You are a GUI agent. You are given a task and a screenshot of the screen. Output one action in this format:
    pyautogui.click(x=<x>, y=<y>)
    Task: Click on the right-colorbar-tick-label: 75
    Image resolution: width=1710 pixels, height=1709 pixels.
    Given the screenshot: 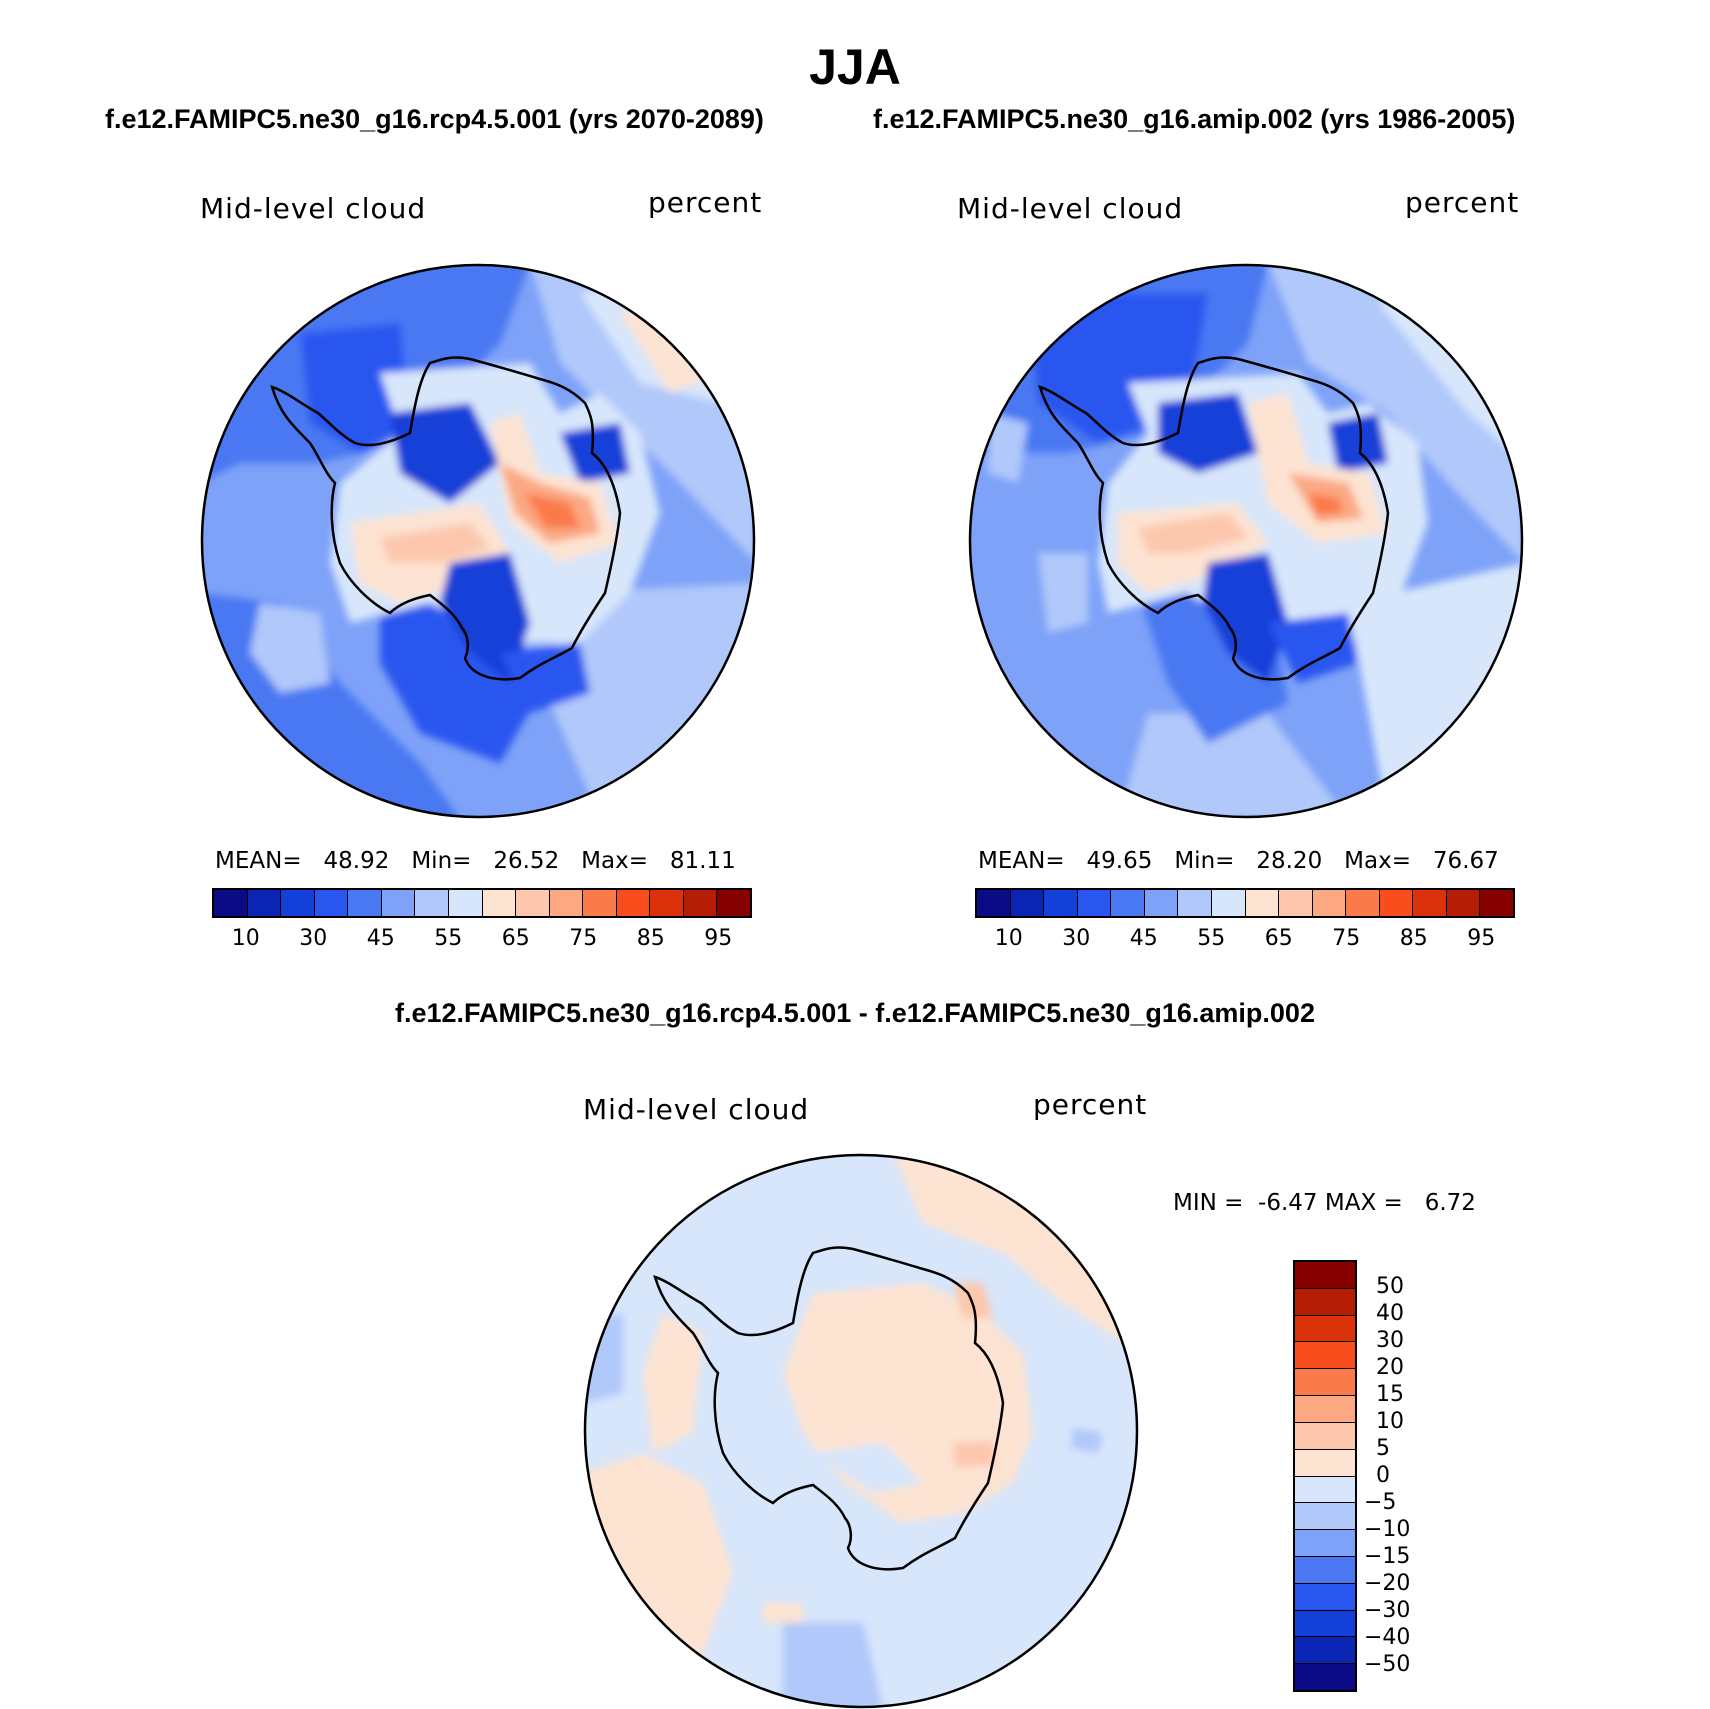 What is the action you would take?
    pyautogui.click(x=1346, y=938)
    